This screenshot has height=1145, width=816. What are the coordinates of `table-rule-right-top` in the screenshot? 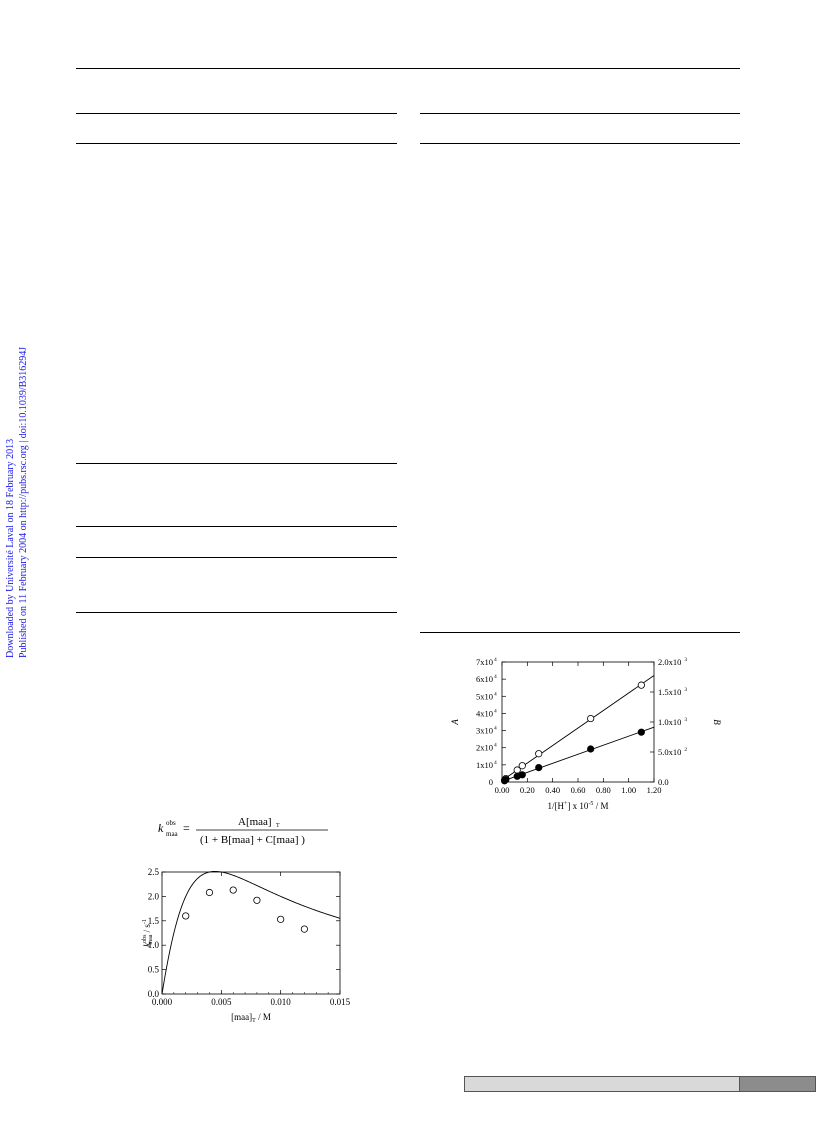 It's located at (580, 113).